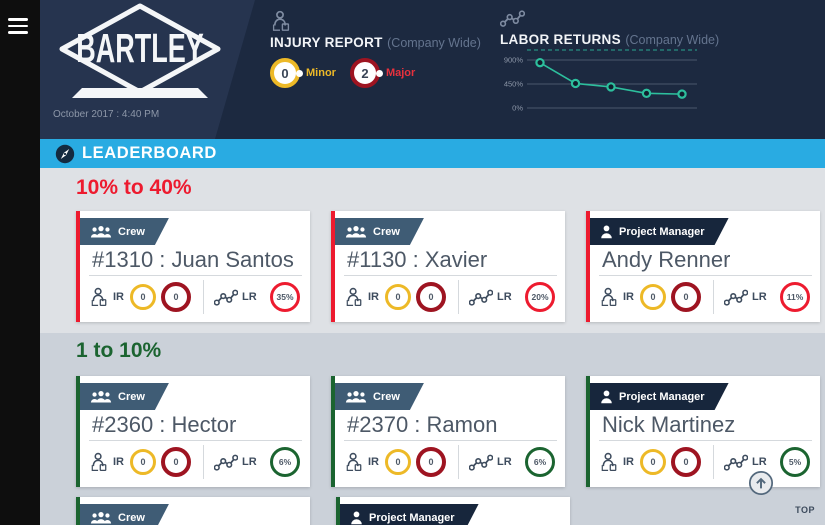  What do you see at coordinates (514, 60) in the screenshot?
I see `svg-text: 900%` at bounding box center [514, 60].